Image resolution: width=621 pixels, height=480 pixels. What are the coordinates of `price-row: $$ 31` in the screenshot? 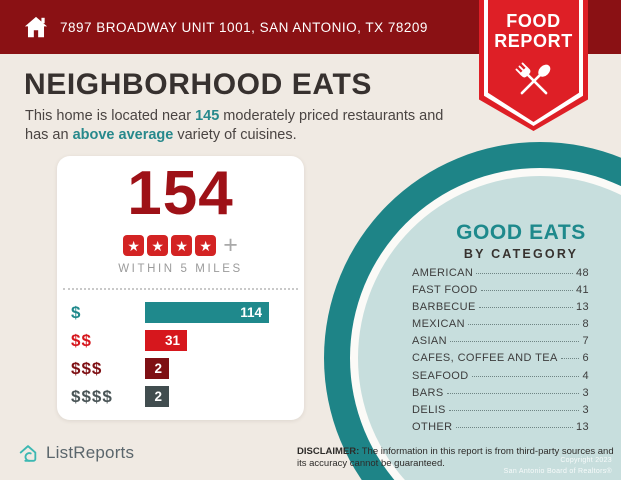 It's located at (180, 340).